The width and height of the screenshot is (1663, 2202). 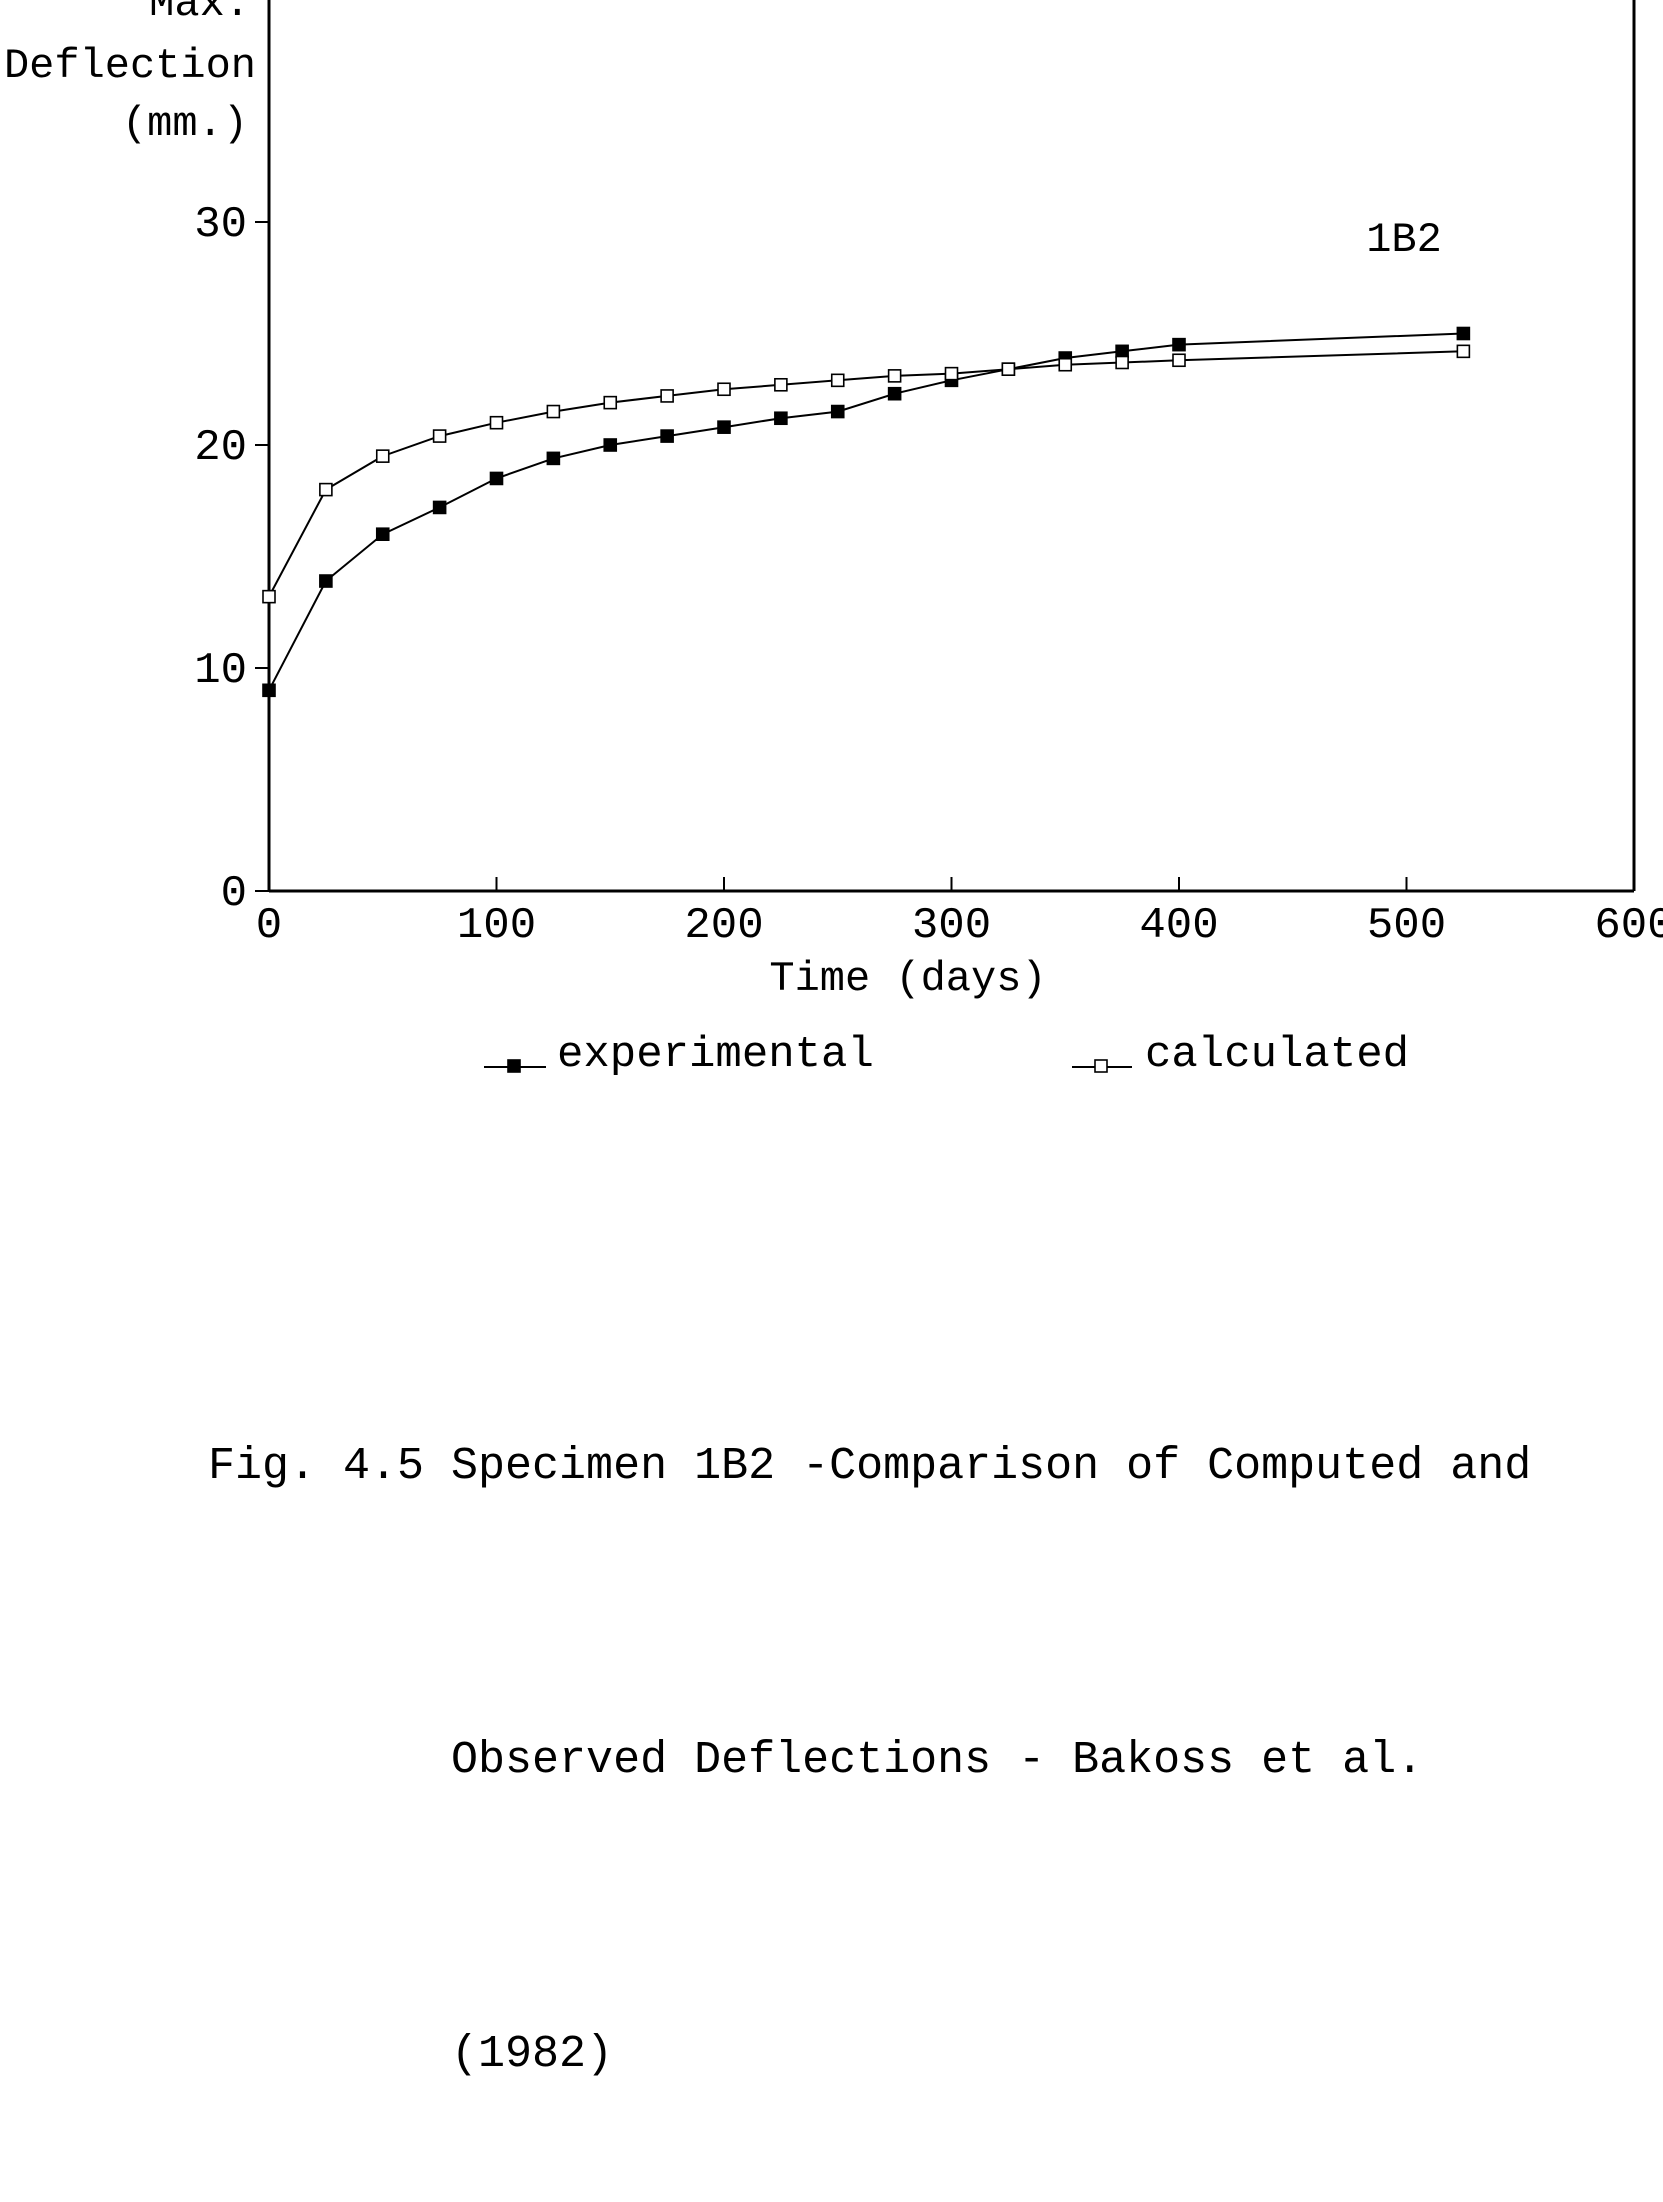 I want to click on specimen-annotation: 1B2, so click(x=1404, y=240).